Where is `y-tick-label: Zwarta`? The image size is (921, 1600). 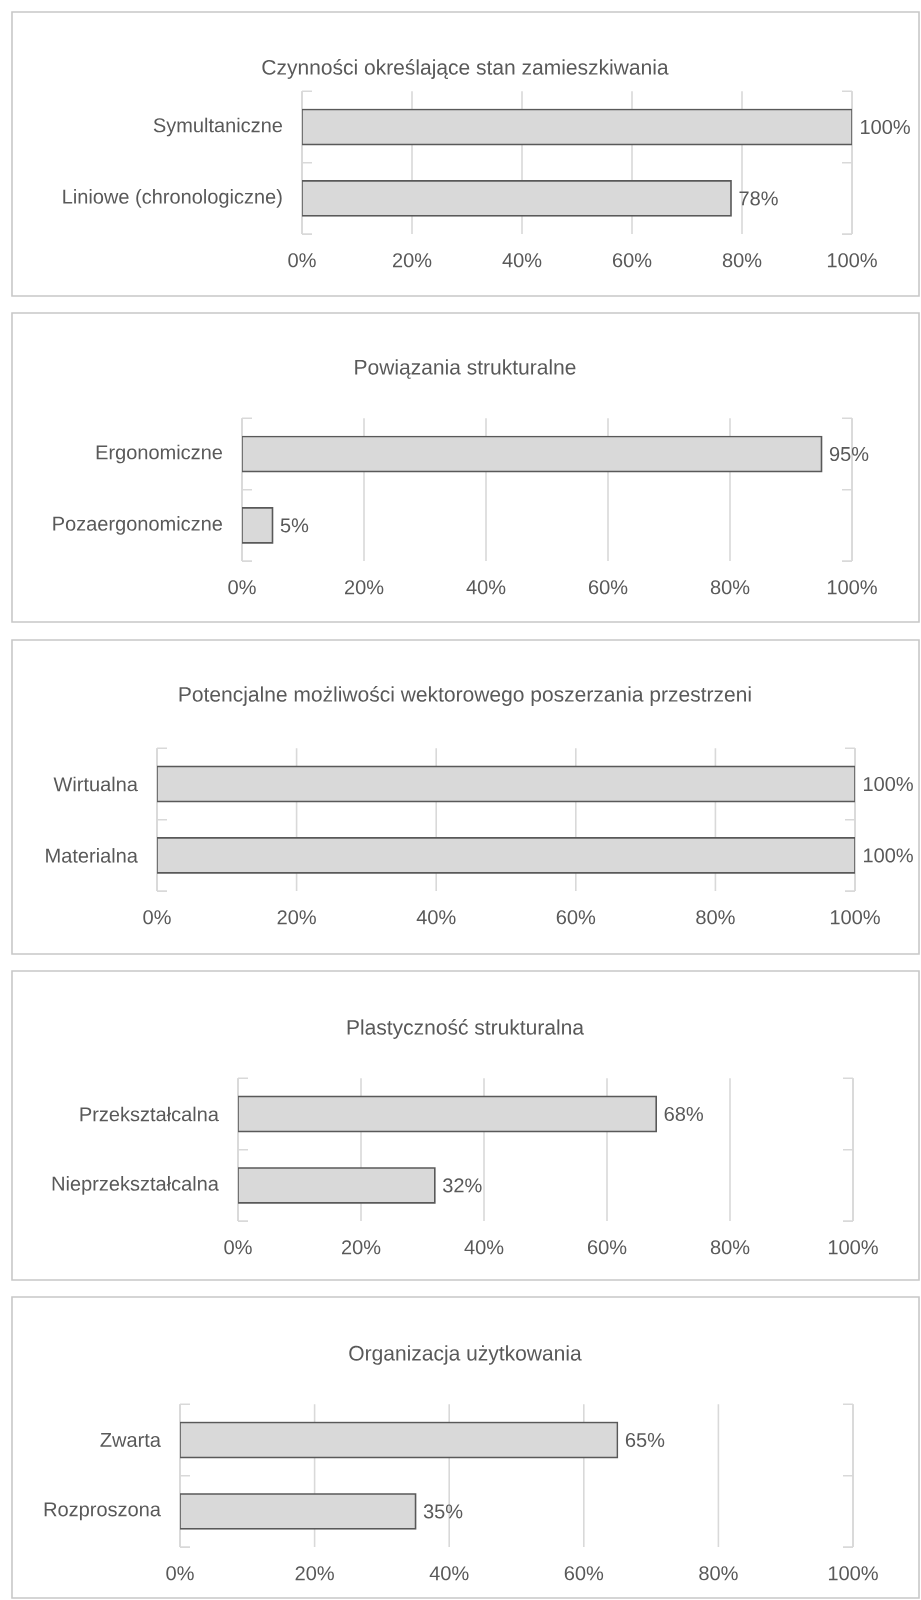
y-tick-label: Zwarta is located at coordinates (130, 1440).